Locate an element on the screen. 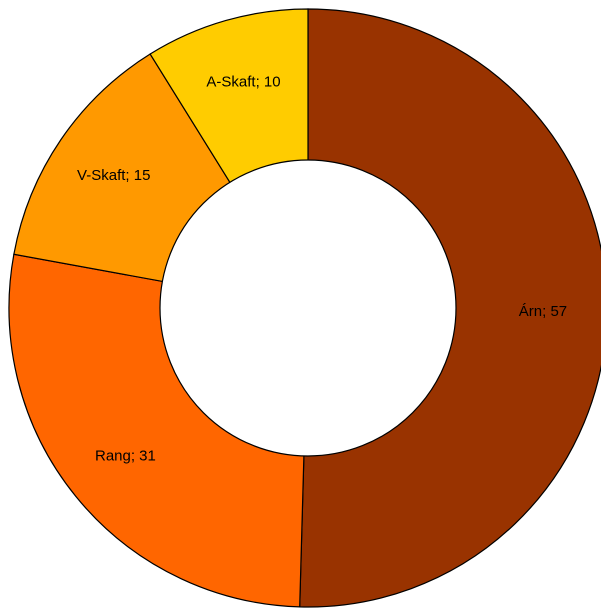 The image size is (601, 610). slice-label: Árn; 57 is located at coordinates (543, 311).